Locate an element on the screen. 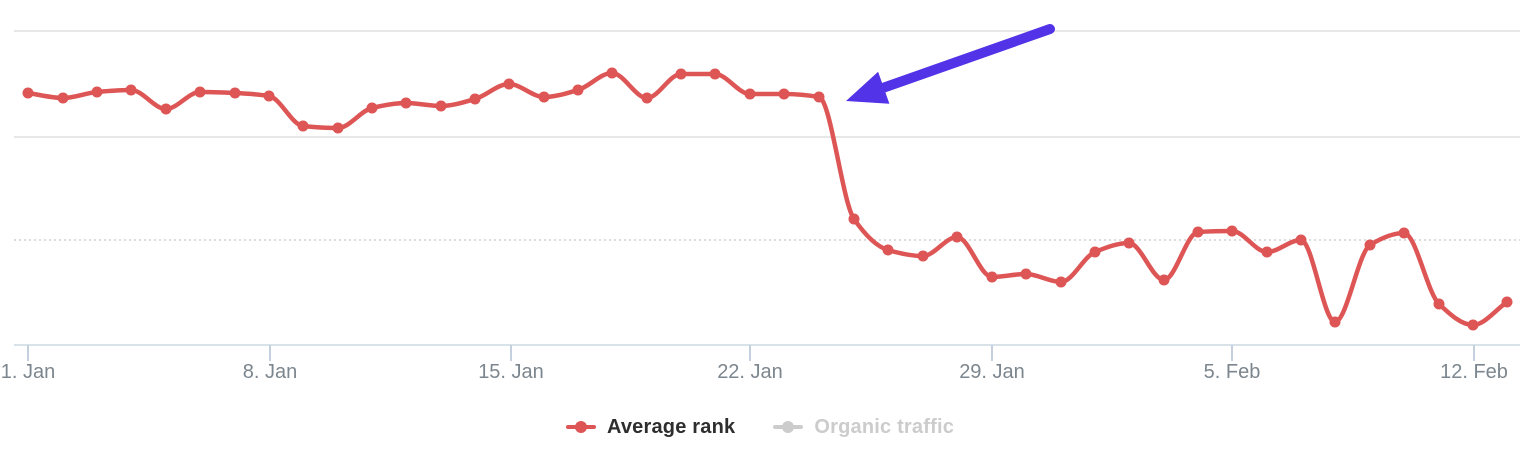 This screenshot has width=1520, height=467. legend-label-organic-traffic: Organic traffic is located at coordinates (884, 426).